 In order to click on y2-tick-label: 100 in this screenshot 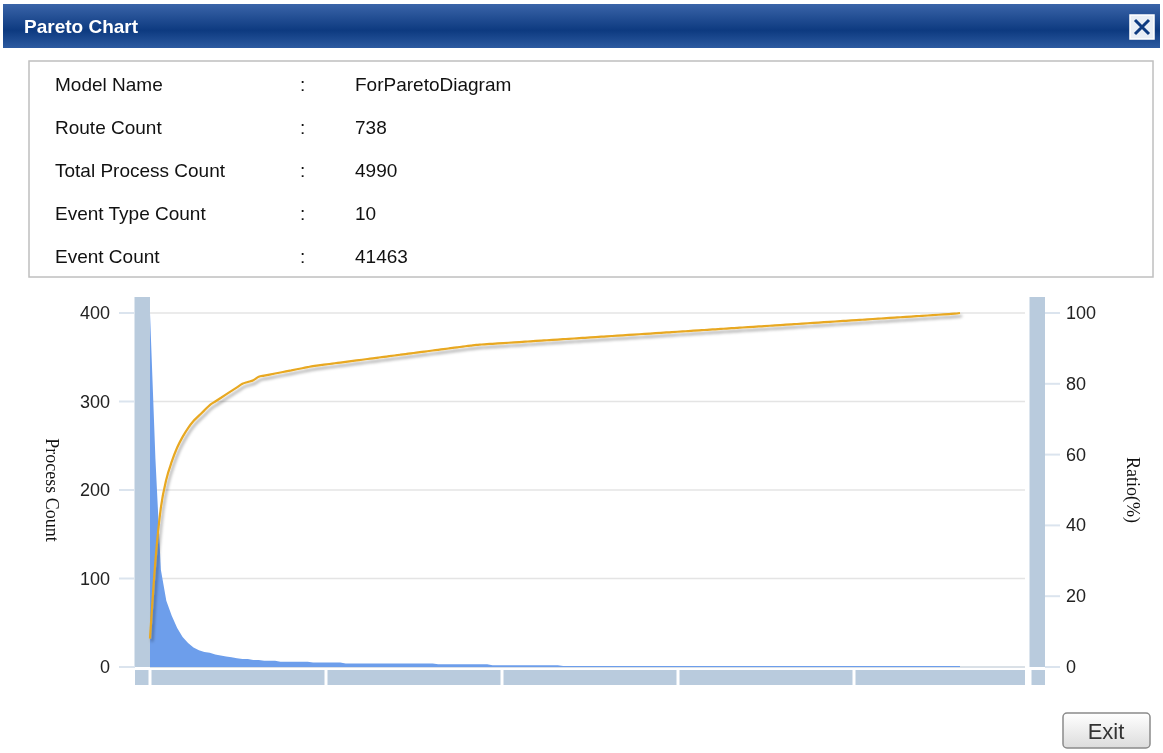, I will do `click(1081, 313)`.